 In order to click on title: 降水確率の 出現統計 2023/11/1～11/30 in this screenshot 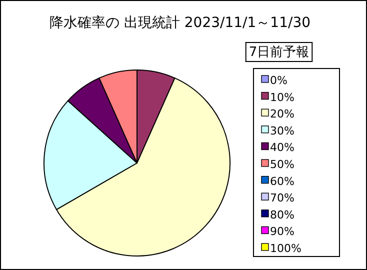, I will do `click(180, 23)`.